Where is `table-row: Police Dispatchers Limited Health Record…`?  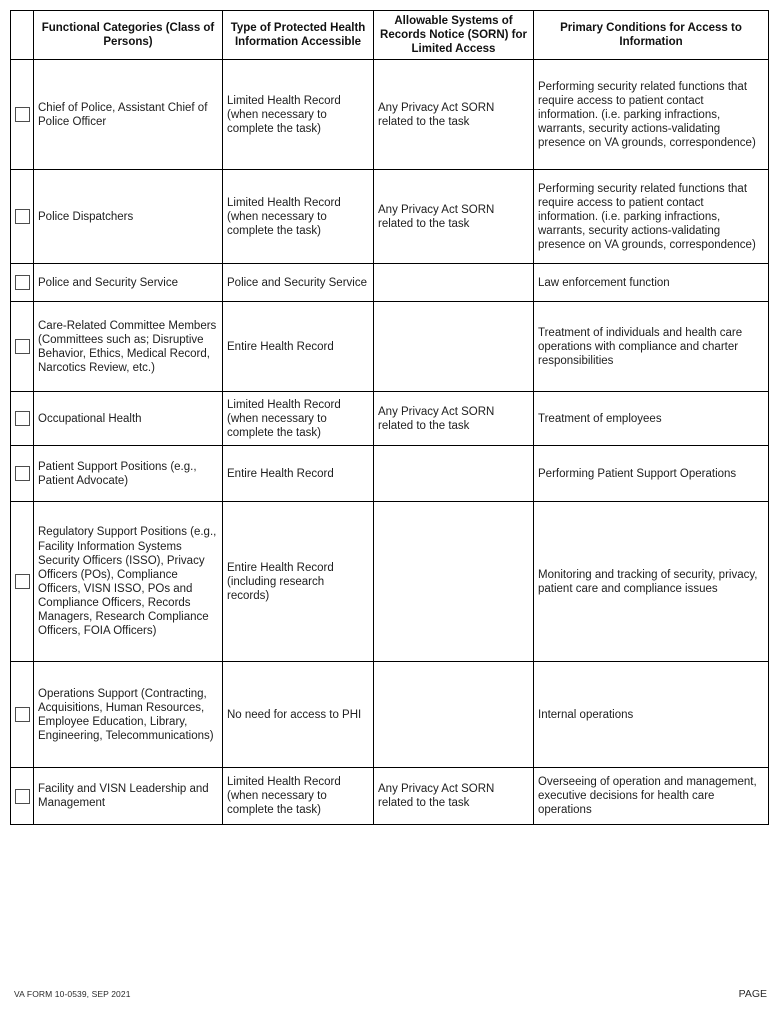 table-row: Police Dispatchers Limited Health Record… is located at coordinates (389, 217).